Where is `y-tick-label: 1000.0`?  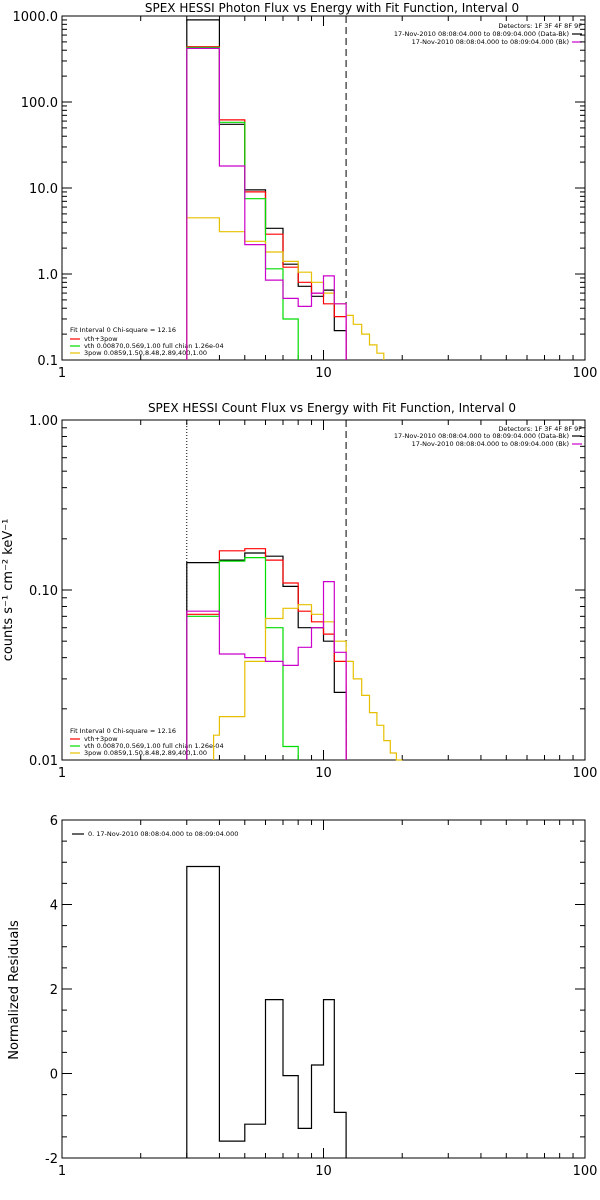 y-tick-label: 1000.0 is located at coordinates (36, 17).